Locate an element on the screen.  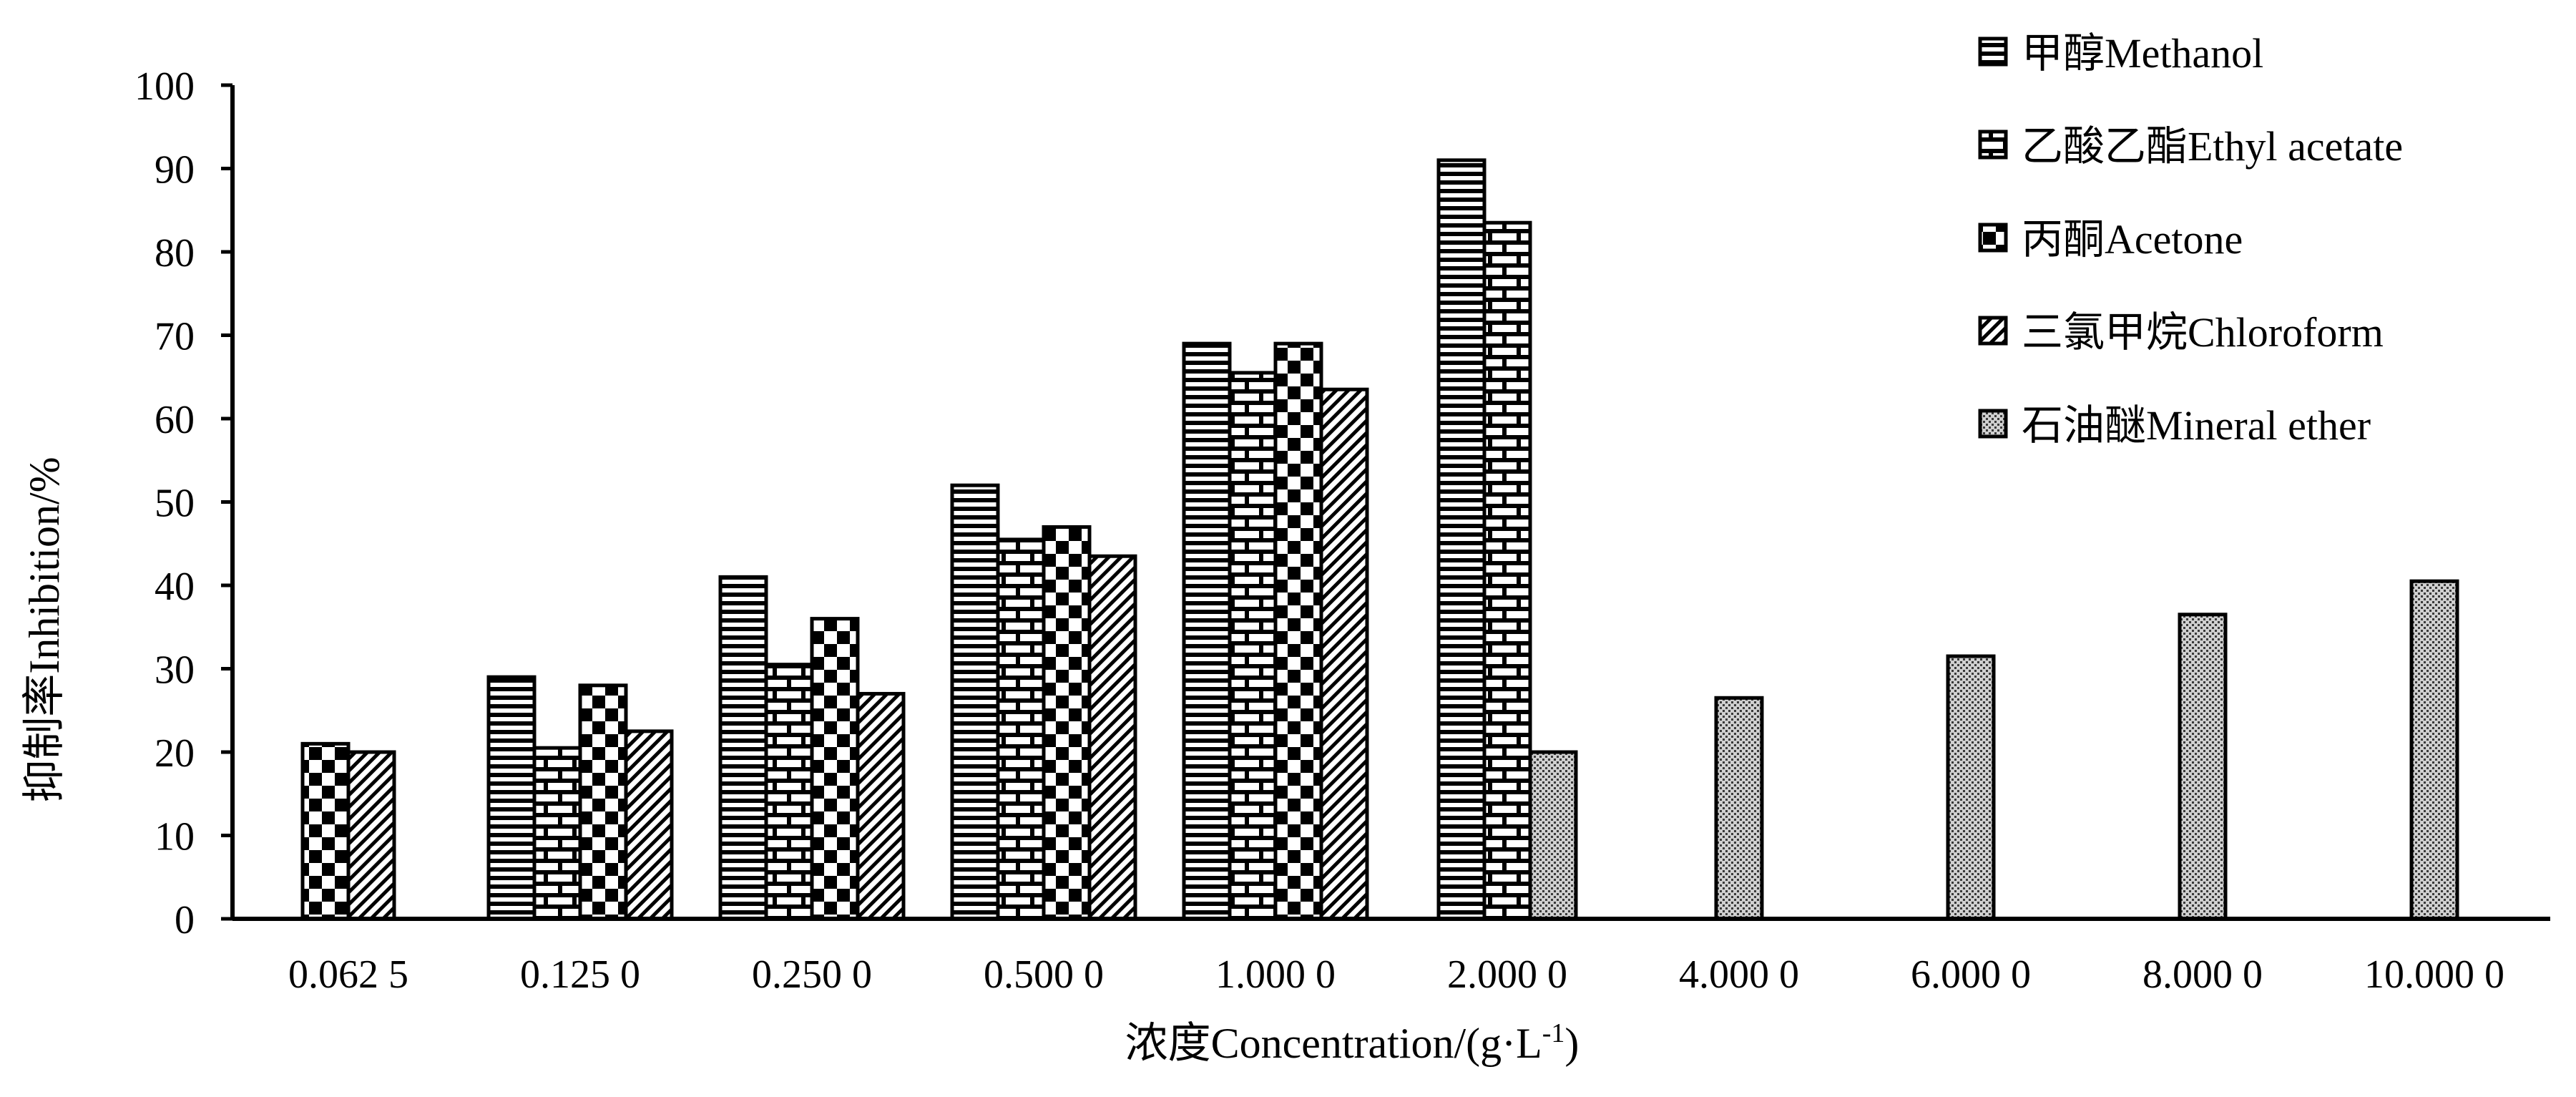
x-axis-title-end: ) is located at coordinates (1571, 1043).